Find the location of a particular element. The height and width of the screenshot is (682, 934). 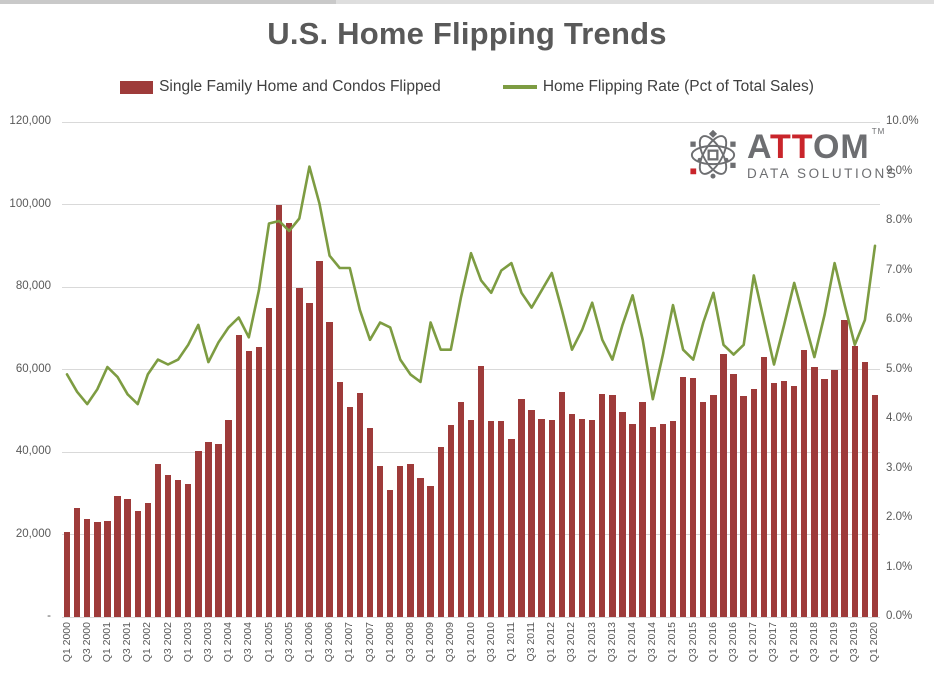

left-axis-tick: 80,000 is located at coordinates (33, 286).